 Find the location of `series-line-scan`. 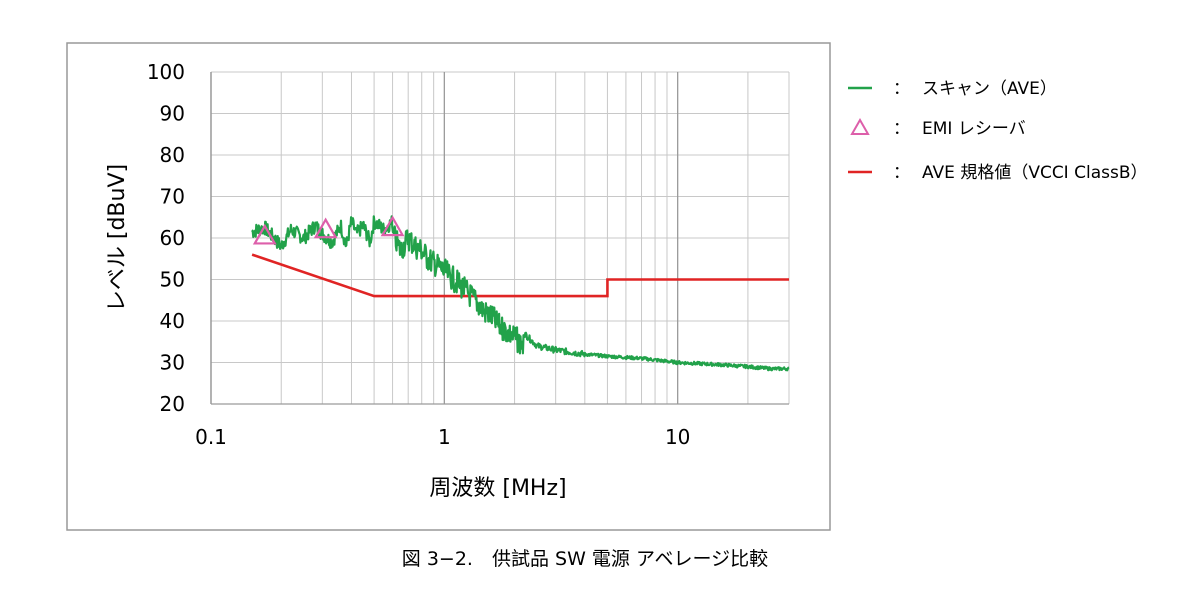

series-line-scan is located at coordinates (520, 293).